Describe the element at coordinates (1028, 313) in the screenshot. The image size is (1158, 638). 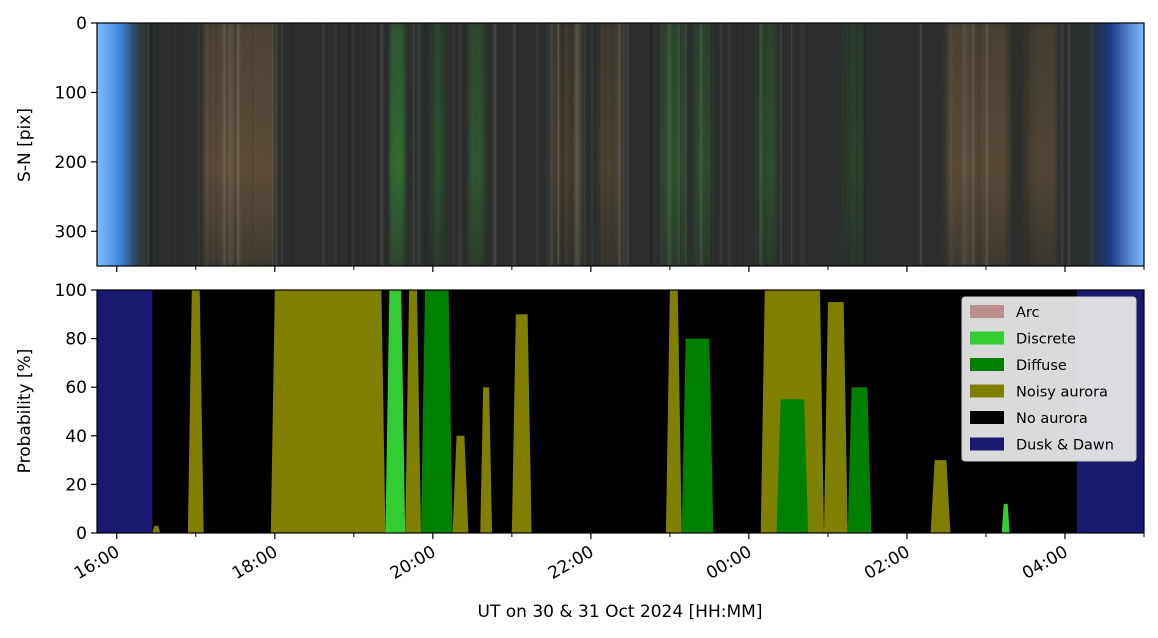
I see `legend-label: Arc` at that location.